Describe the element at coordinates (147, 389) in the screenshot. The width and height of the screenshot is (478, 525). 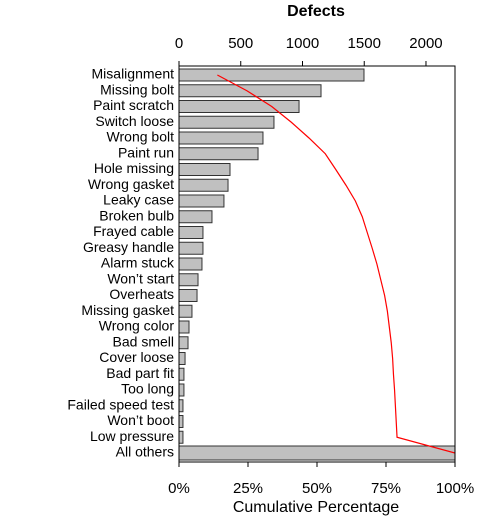
I see `y-tick-label: Too long` at that location.